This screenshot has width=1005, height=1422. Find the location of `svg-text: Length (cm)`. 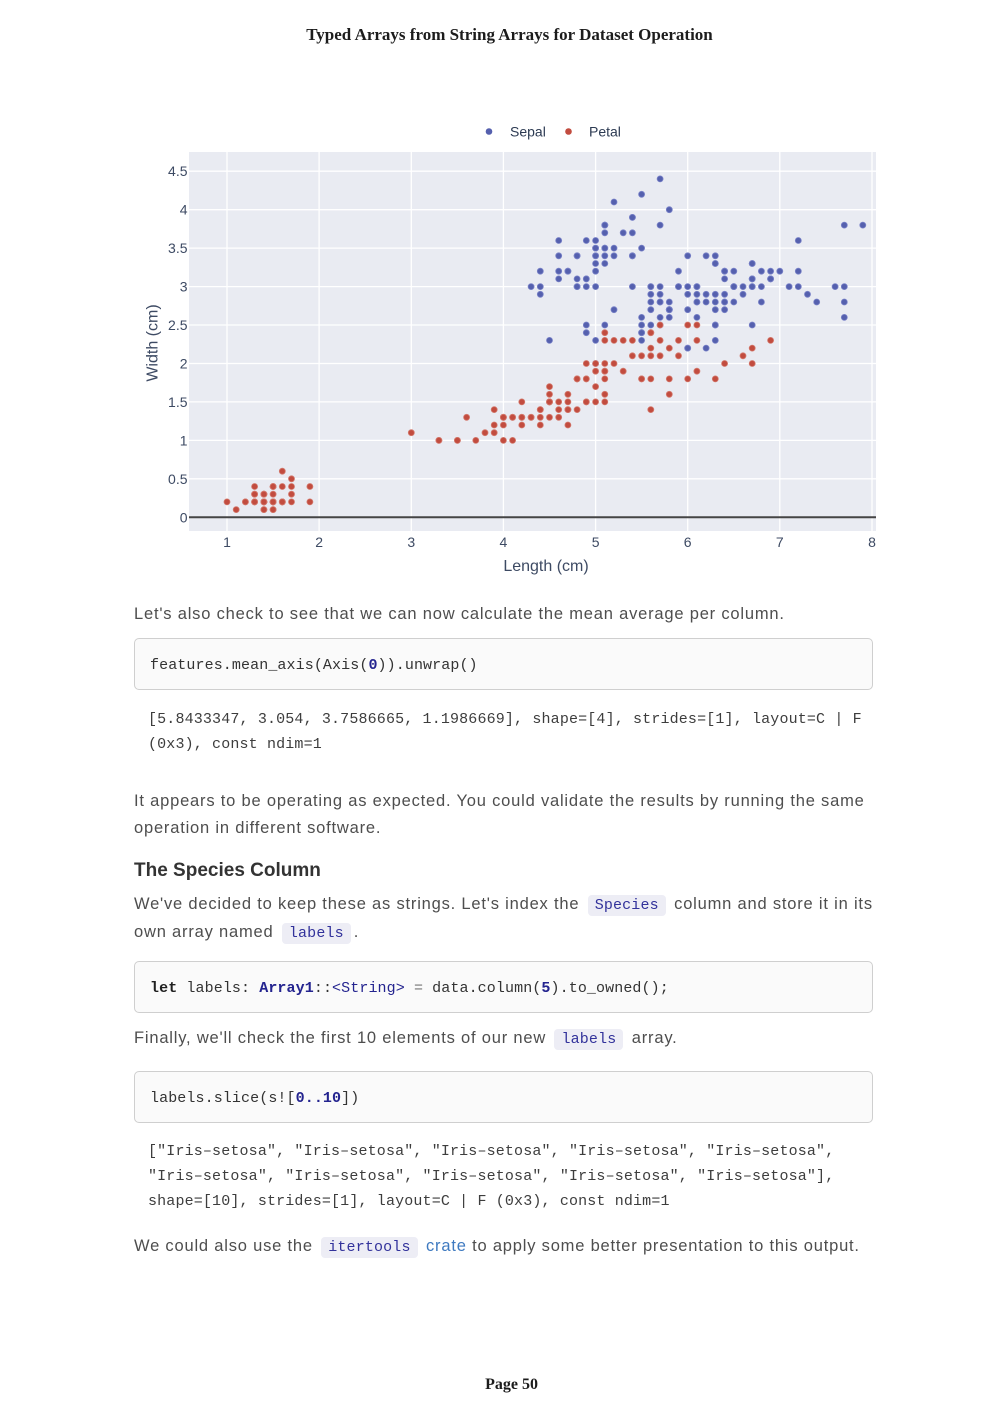

svg-text: Length (cm) is located at coordinates (545, 566).